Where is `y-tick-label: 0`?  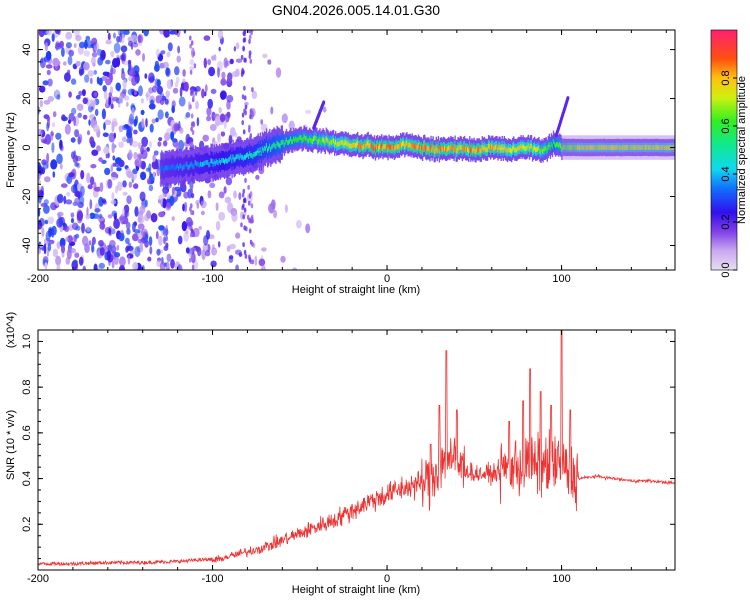 y-tick-label: 0 is located at coordinates (27, 147).